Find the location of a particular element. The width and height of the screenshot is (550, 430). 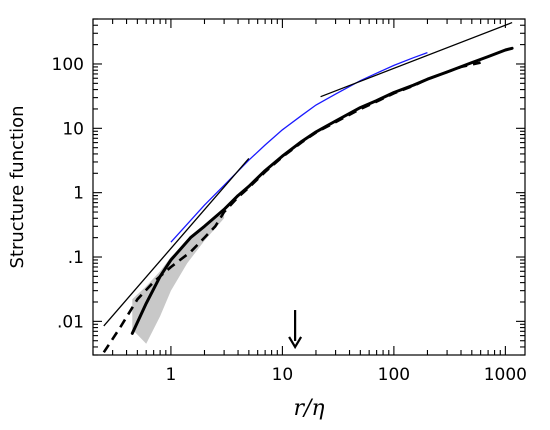

x-tick-label: 1000 is located at coordinates (505, 375).